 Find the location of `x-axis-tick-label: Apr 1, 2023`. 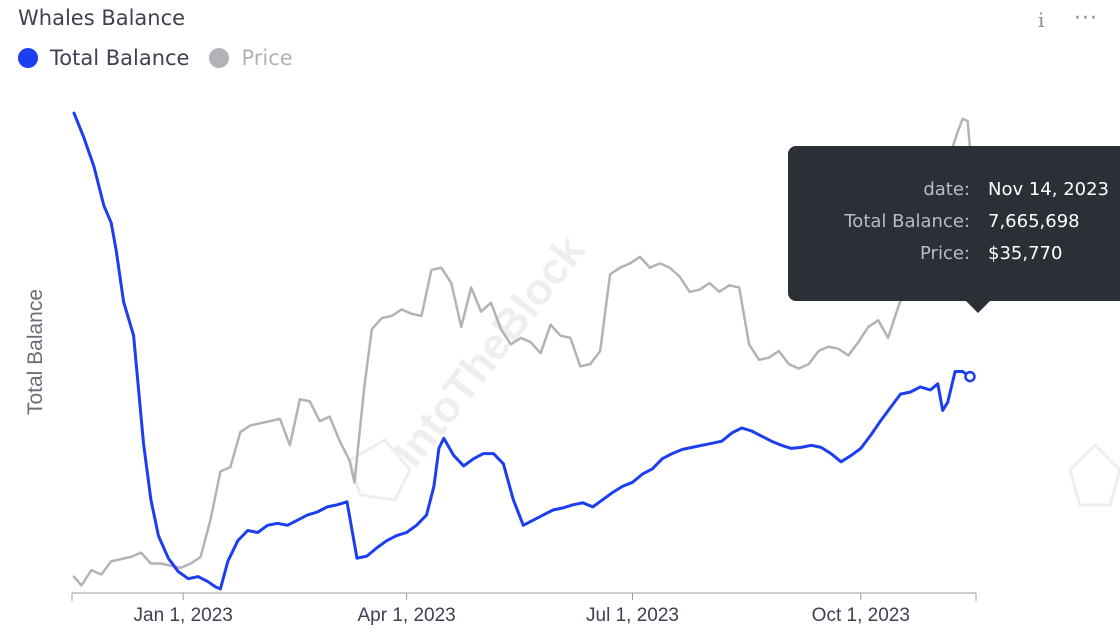

x-axis-tick-label: Apr 1, 2023 is located at coordinates (406, 615).